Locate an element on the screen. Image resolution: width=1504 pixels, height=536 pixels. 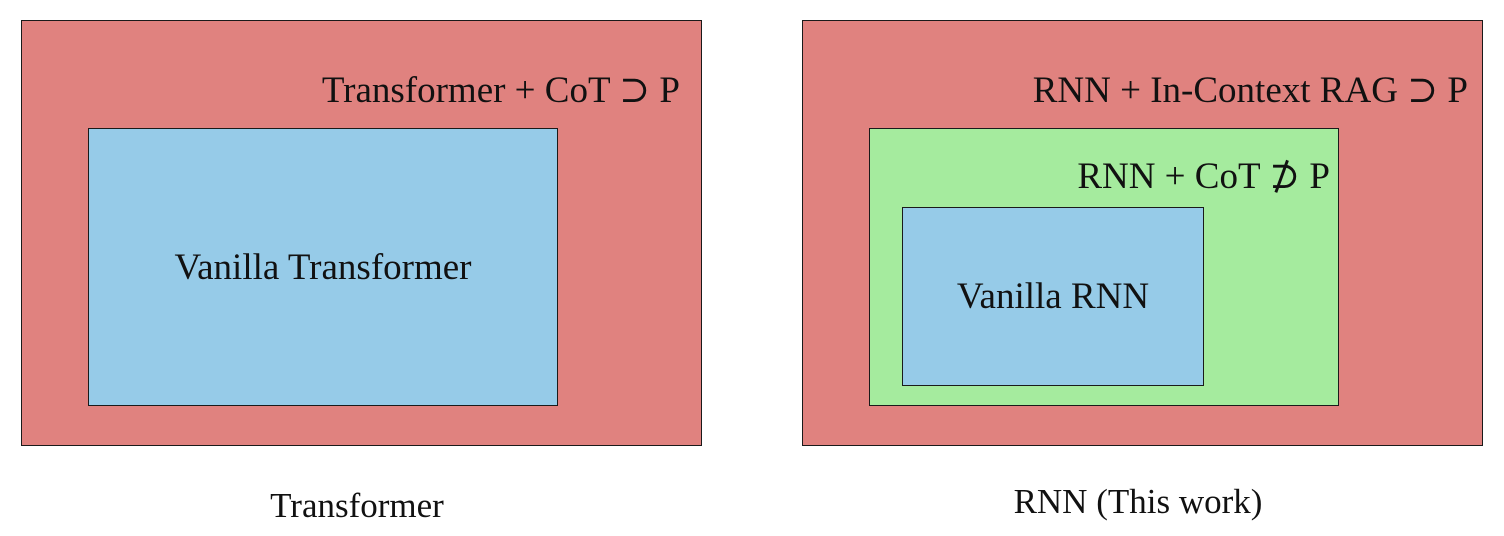
rnn-caption: RNN (This work) is located at coordinates (1138, 501).